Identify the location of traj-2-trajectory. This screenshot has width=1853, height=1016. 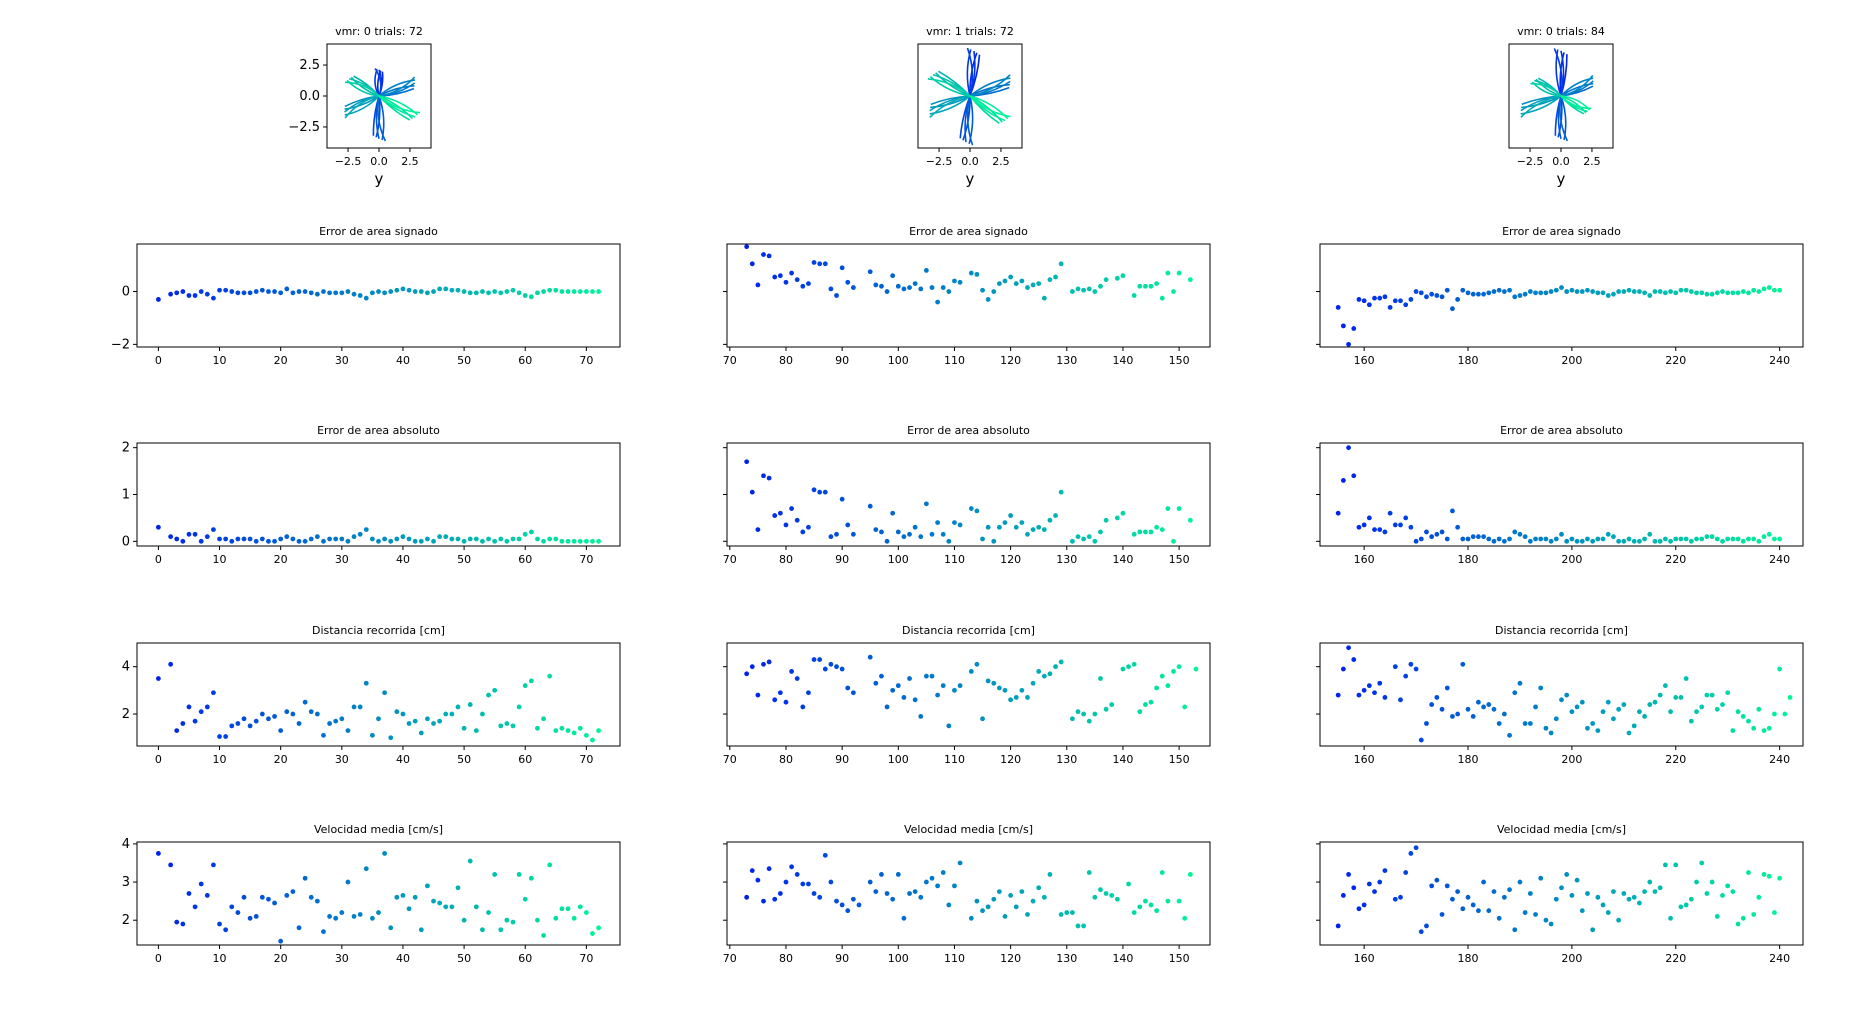
(1558, 72).